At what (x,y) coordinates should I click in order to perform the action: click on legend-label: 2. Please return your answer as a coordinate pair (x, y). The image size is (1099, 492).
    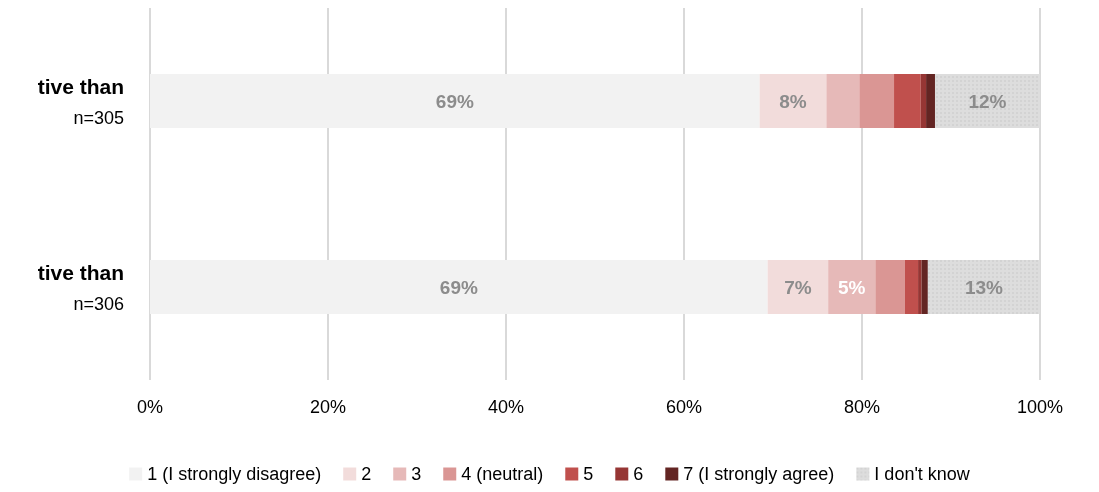
    Looking at the image, I should click on (366, 474).